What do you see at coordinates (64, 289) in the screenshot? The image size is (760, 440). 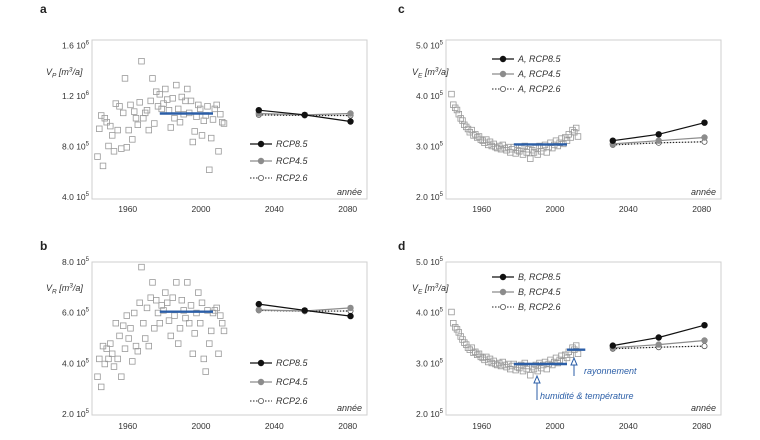 I see `y-axis-label: VR [m3/a]` at bounding box center [64, 289].